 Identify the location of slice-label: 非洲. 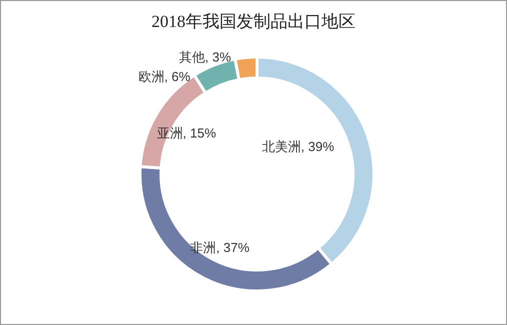
(203, 248).